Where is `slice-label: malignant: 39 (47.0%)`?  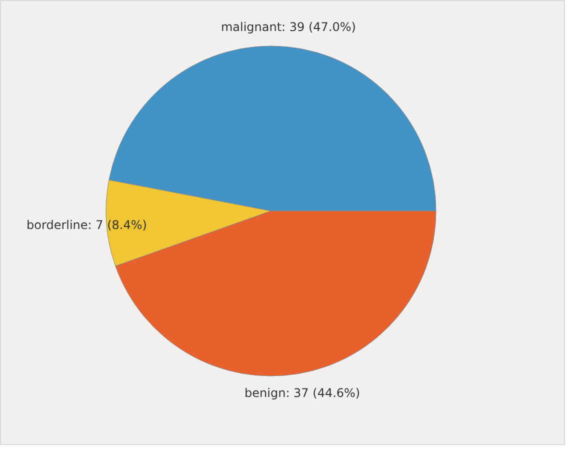
slice-label: malignant: 39 (47.0%) is located at coordinates (288, 27).